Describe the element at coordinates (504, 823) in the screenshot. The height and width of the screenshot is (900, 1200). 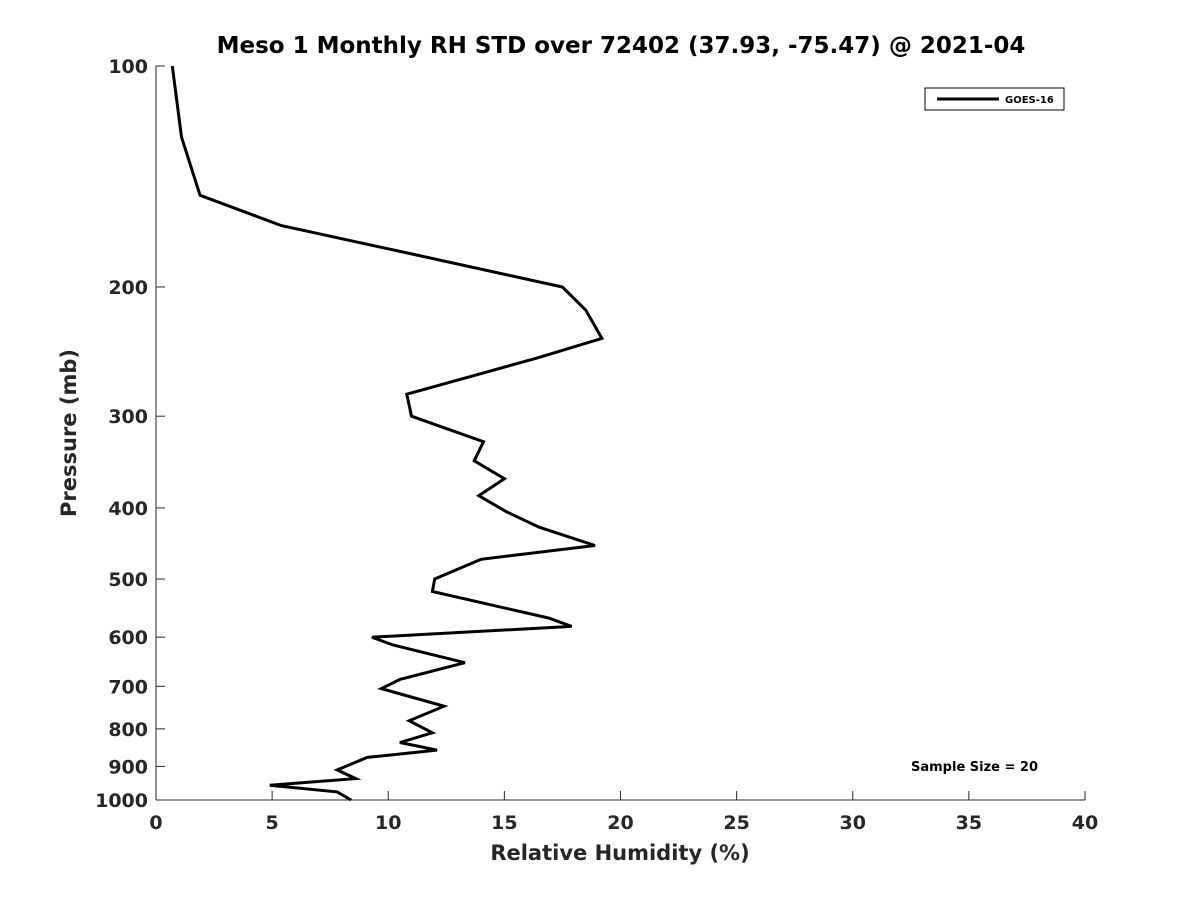
I see `x-tick-label: 15` at that location.